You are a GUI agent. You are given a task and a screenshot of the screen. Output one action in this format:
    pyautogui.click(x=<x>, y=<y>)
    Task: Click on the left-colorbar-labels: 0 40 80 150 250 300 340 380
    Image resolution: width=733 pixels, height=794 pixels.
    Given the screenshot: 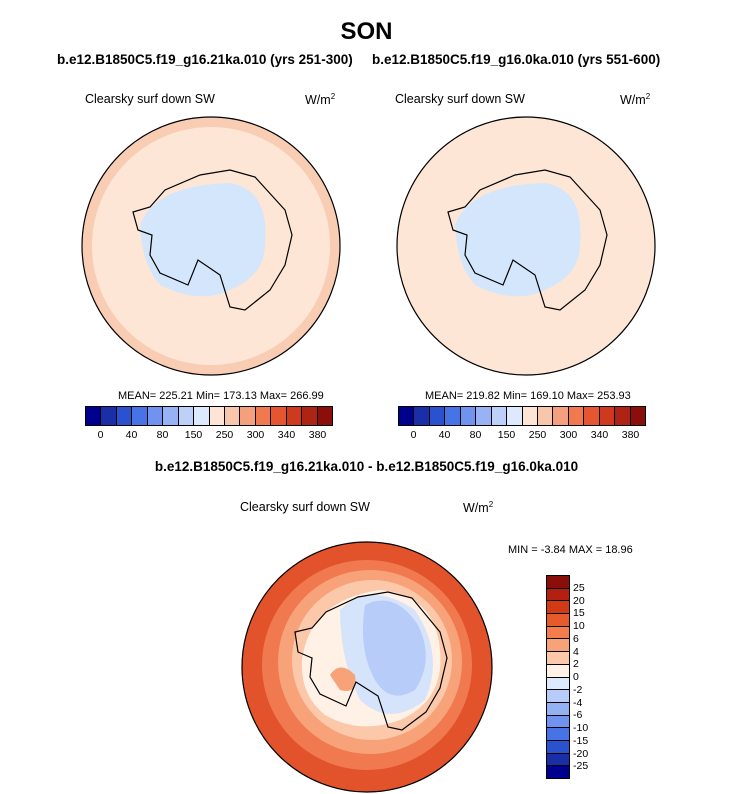 What is the action you would take?
    pyautogui.click(x=209, y=434)
    